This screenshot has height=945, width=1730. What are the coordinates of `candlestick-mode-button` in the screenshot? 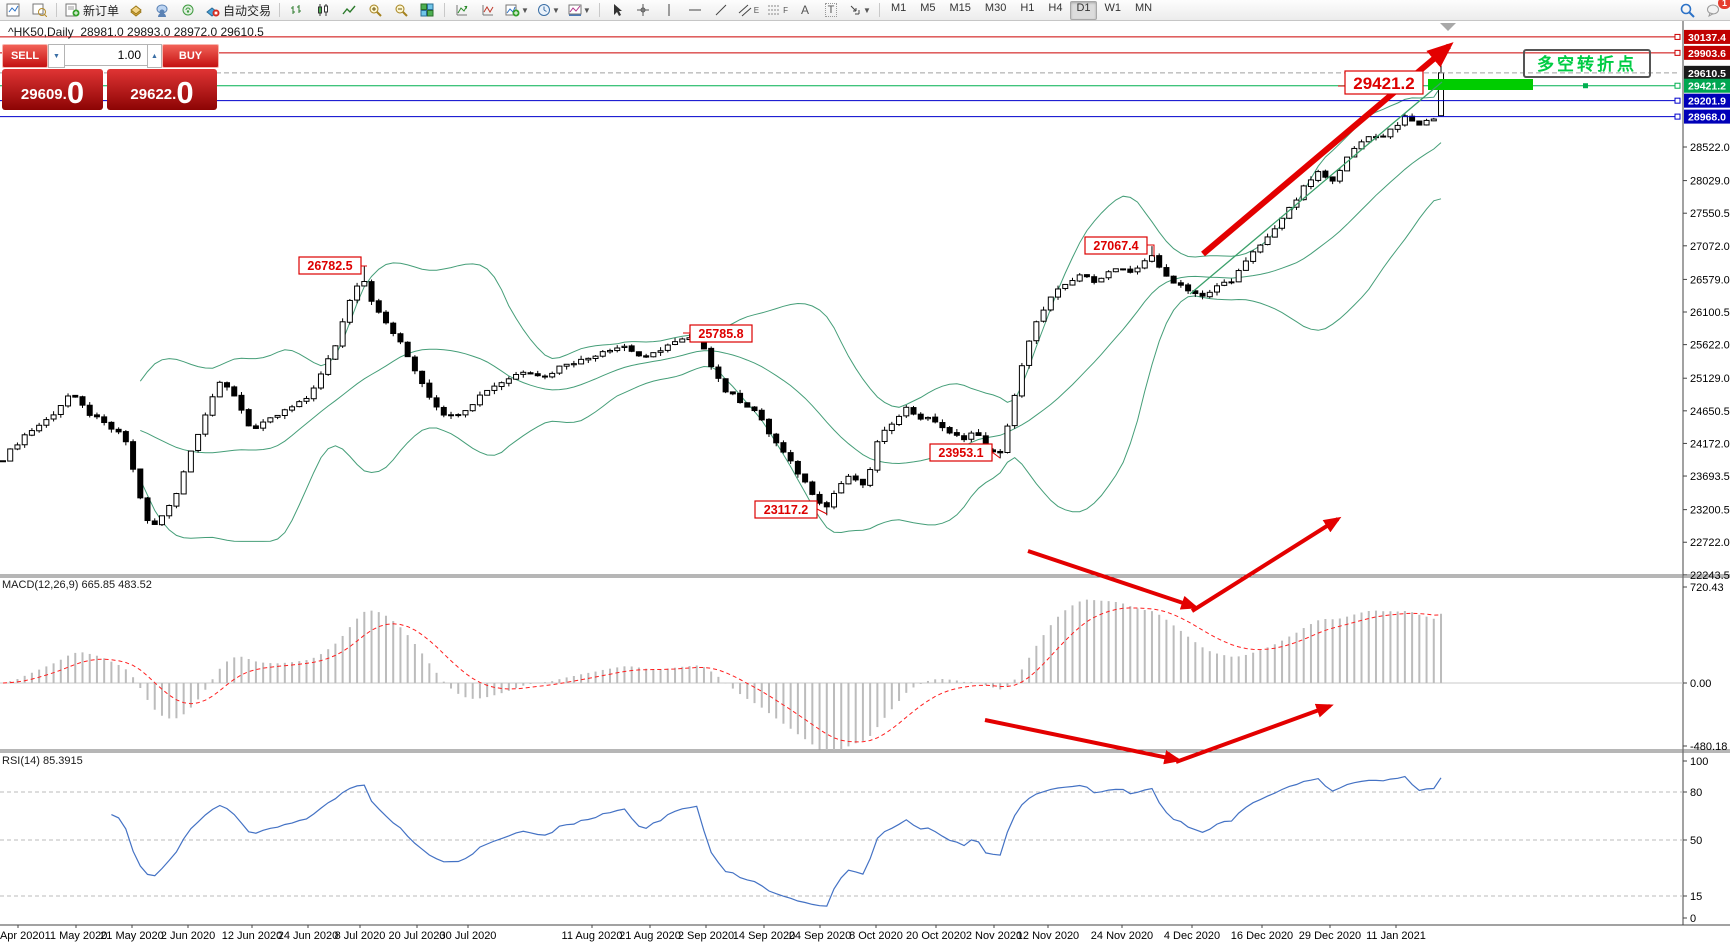 It's located at (323, 10).